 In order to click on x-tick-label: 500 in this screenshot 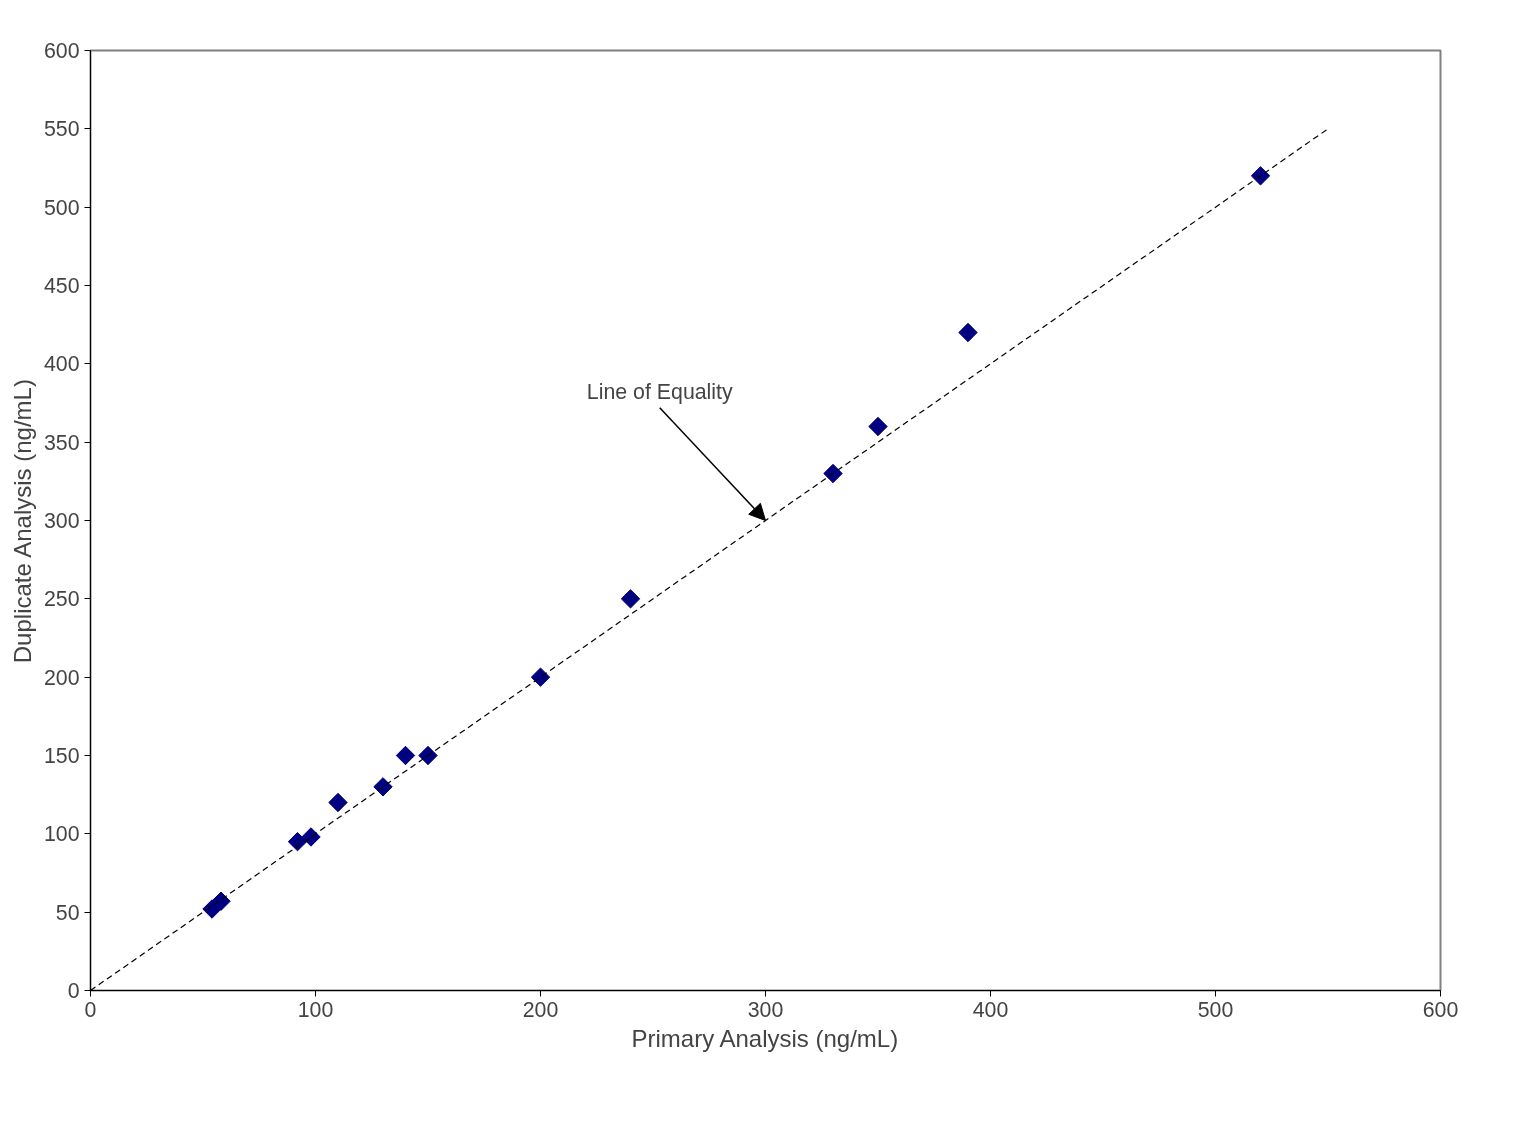, I will do `click(1215, 1009)`.